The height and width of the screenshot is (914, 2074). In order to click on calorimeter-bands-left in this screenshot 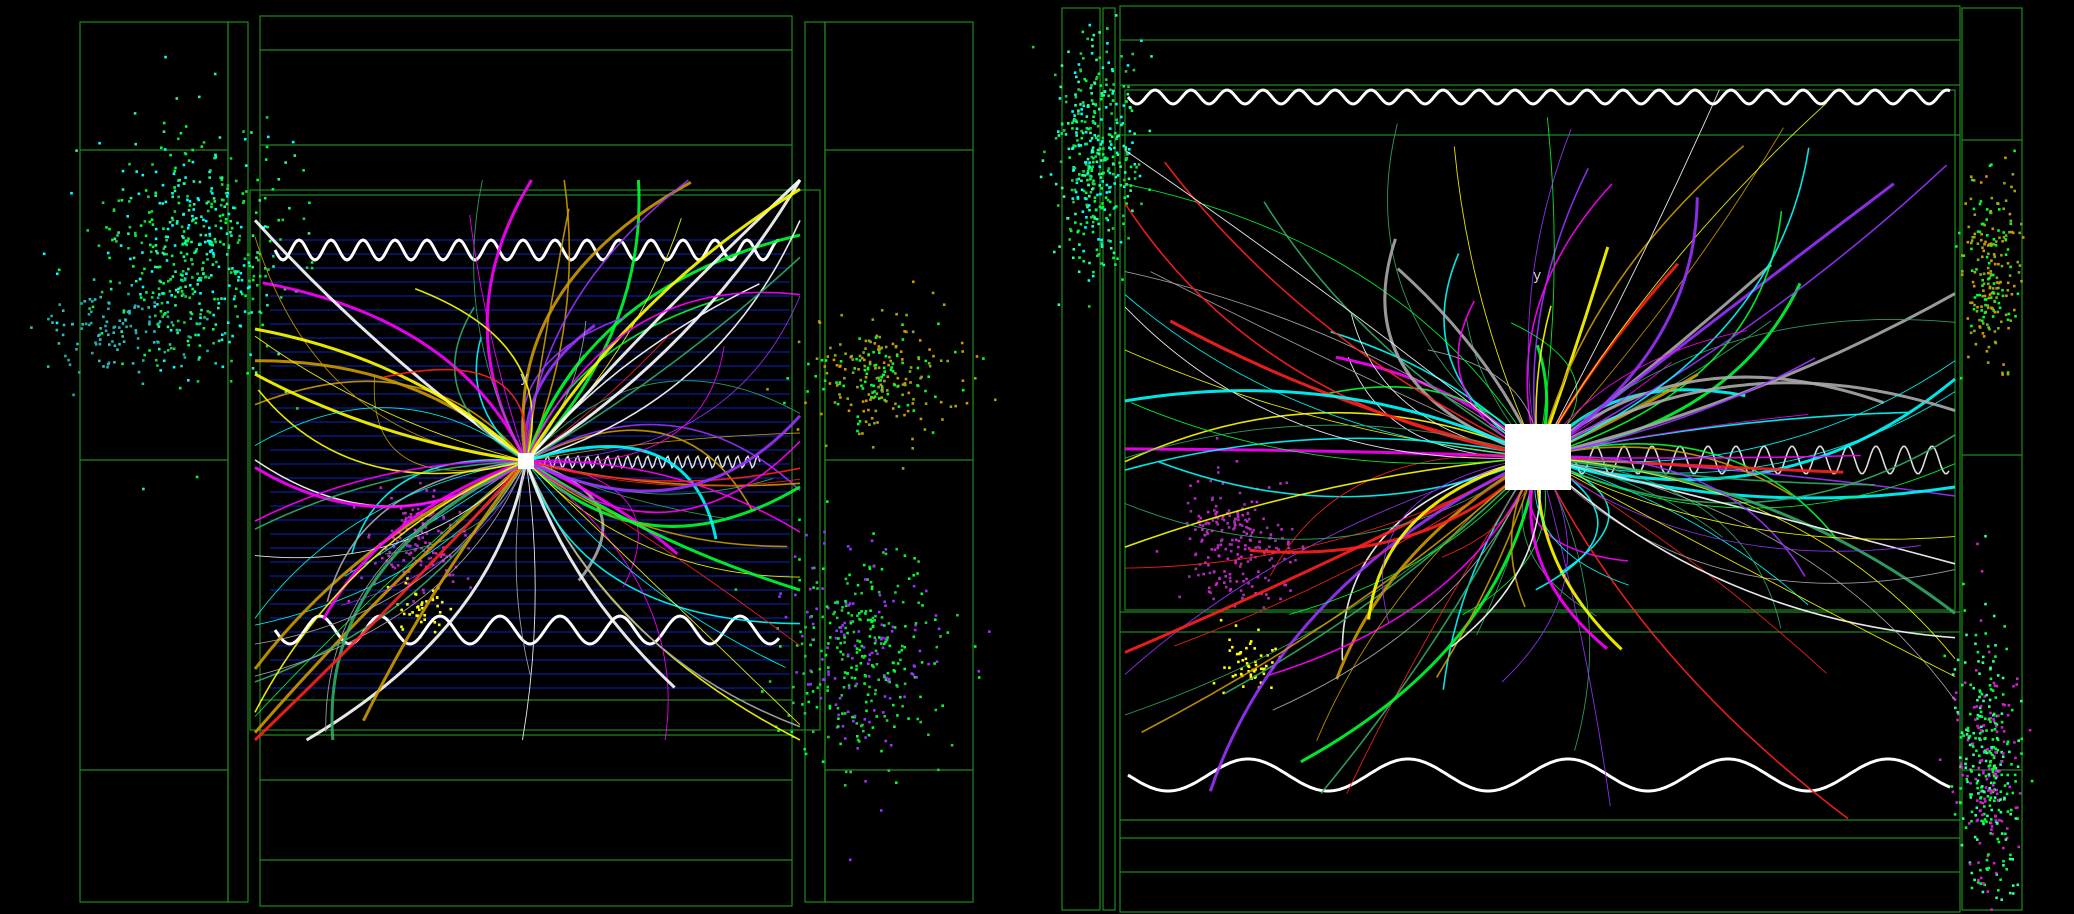, I will do `click(530, 464)`.